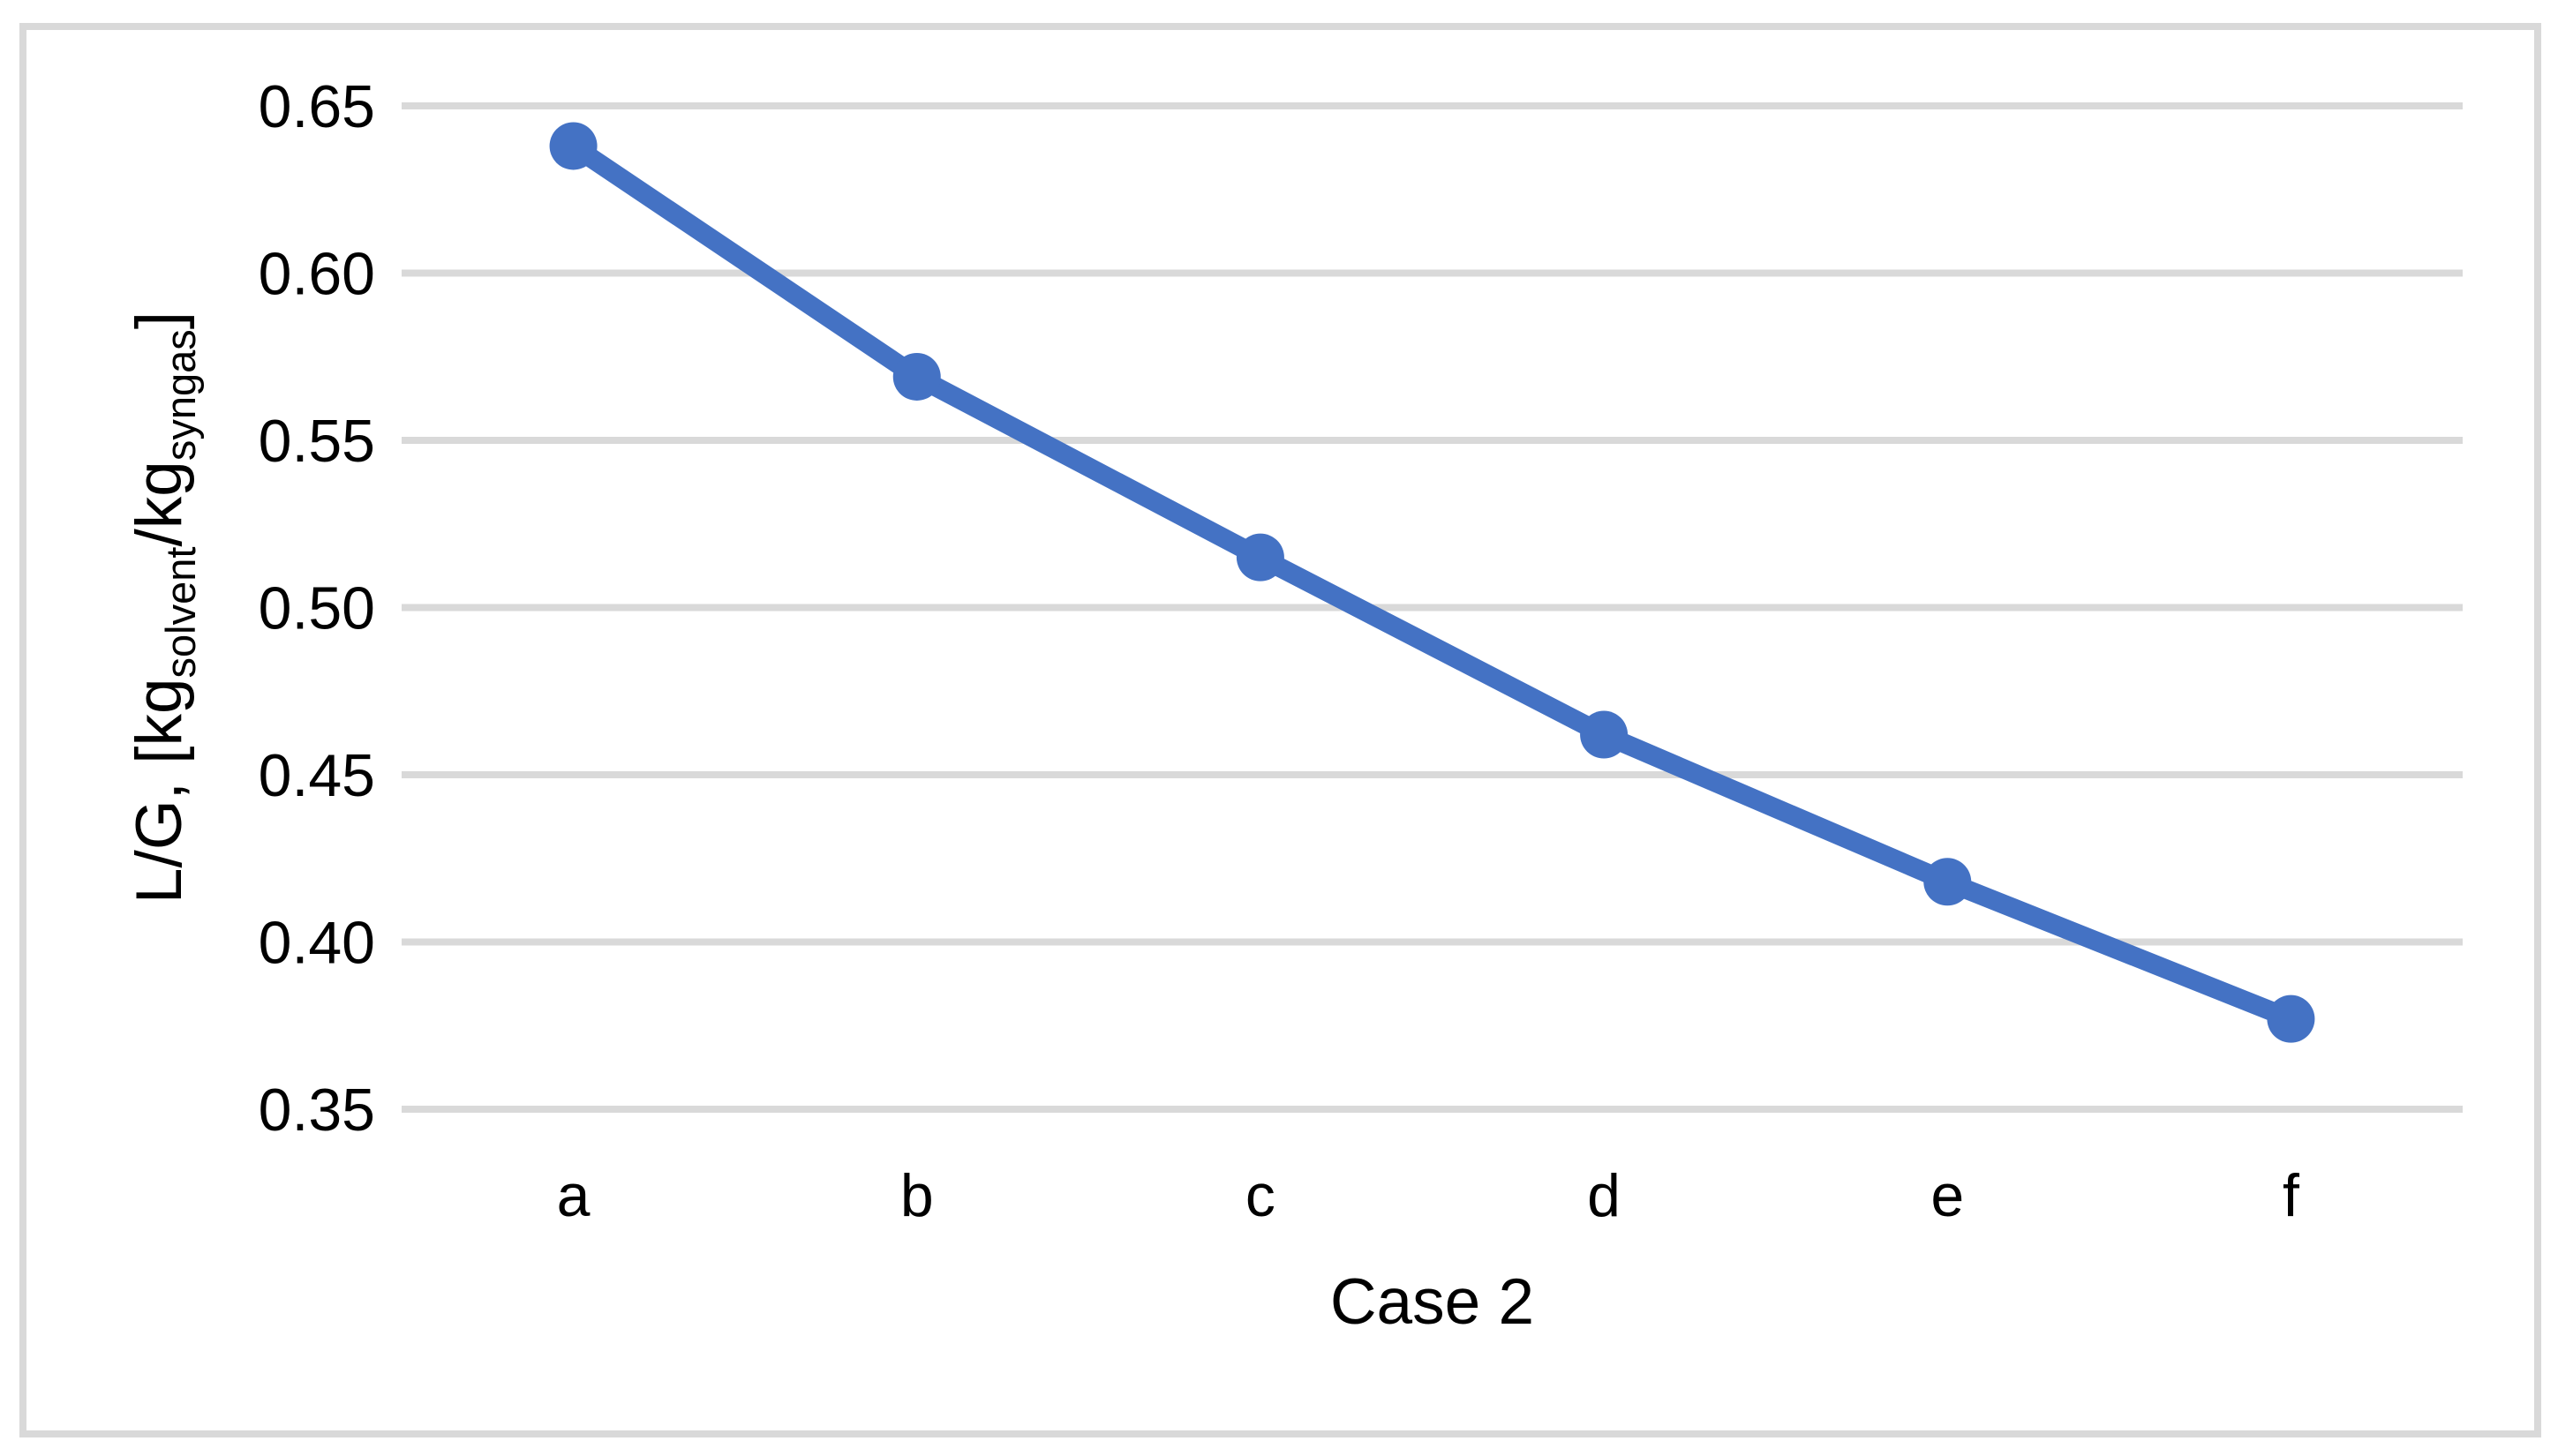  I want to click on x-category-label: a, so click(574, 1195).